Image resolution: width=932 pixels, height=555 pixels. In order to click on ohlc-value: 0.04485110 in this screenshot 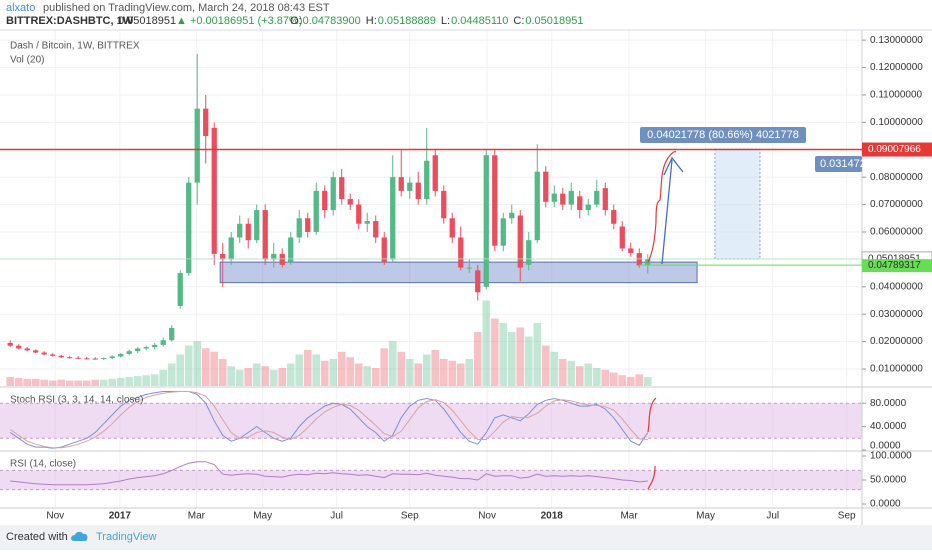, I will do `click(479, 21)`.